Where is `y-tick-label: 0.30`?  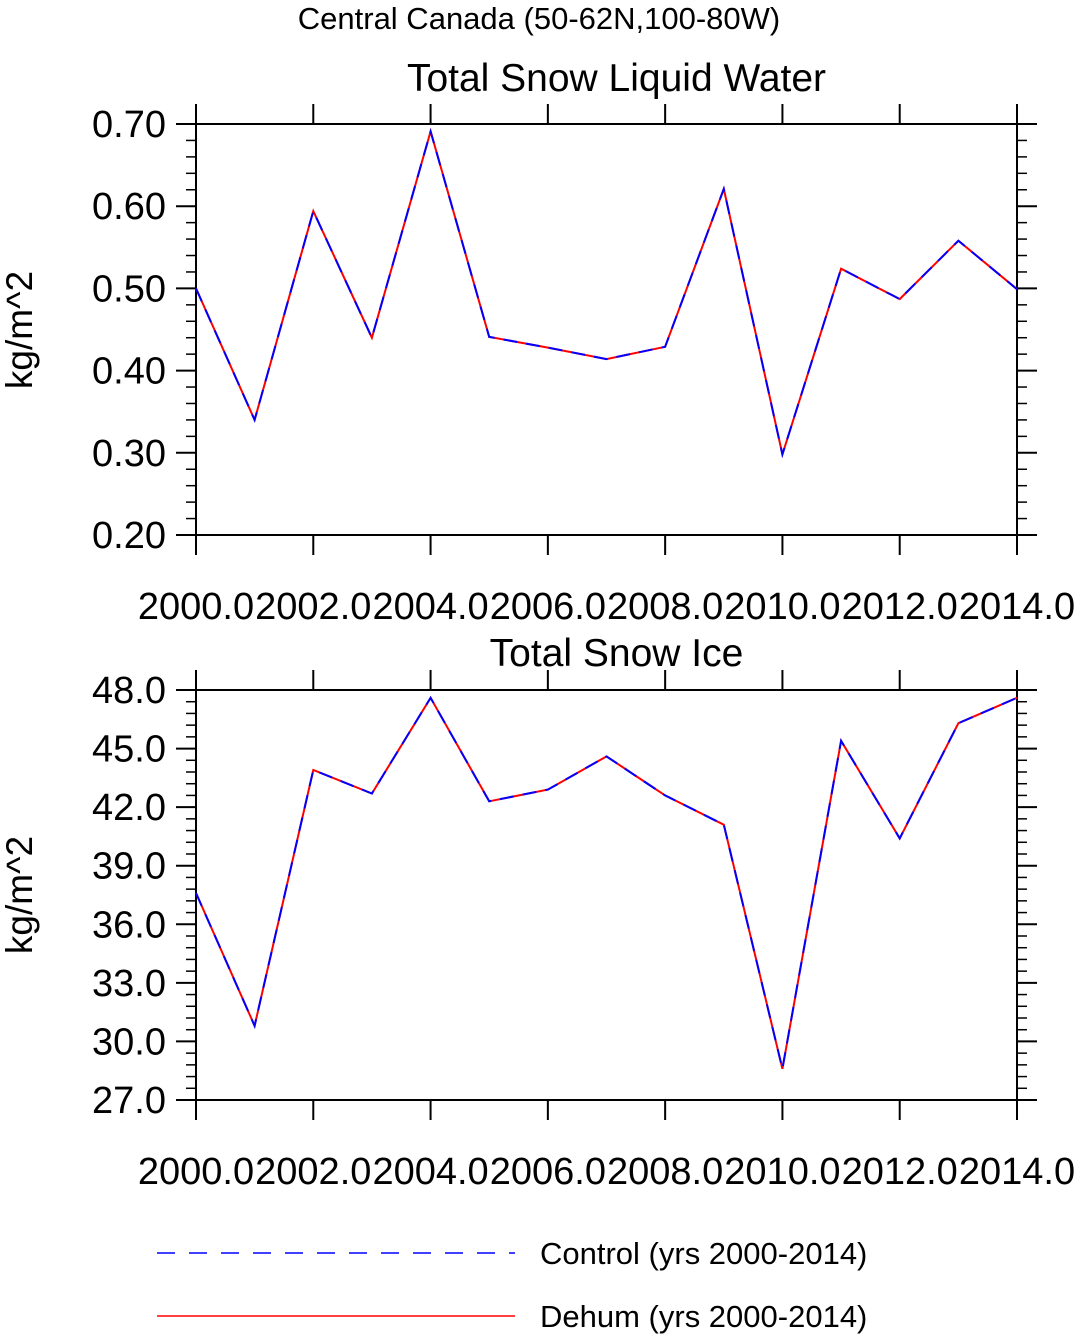
y-tick-label: 0.30 is located at coordinates (129, 454).